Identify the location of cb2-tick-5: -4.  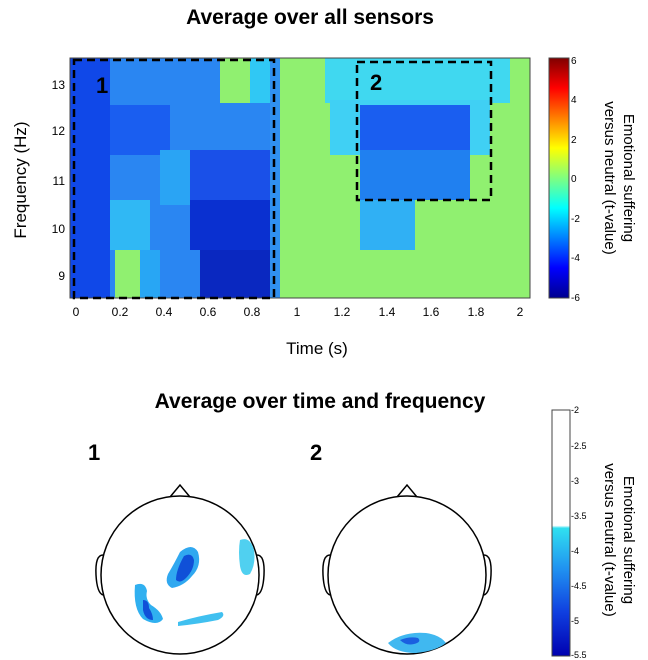
(575, 551).